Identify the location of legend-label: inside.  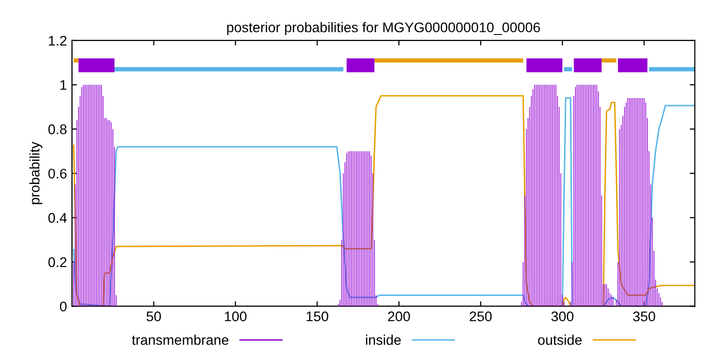
(383, 339).